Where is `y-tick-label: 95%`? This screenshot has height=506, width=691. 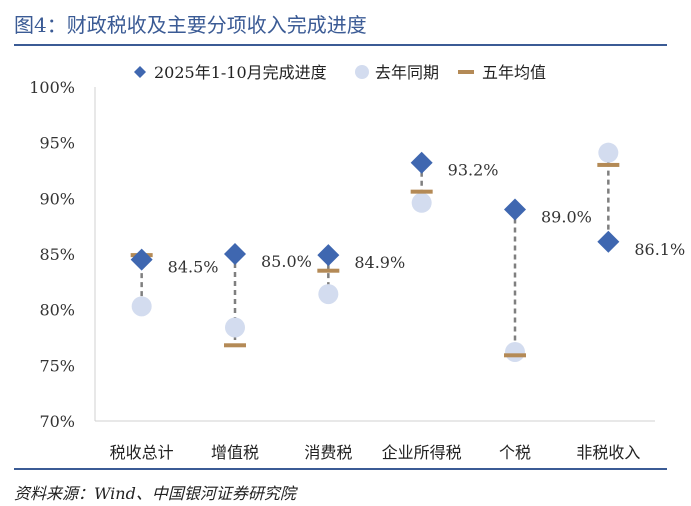
y-tick-label: 95% is located at coordinates (57, 143).